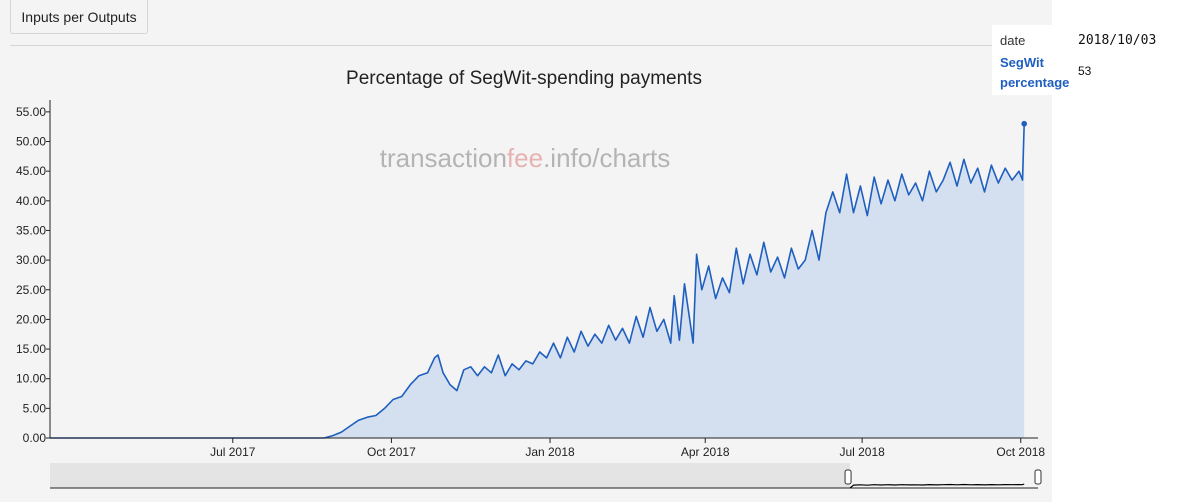  I want to click on y-tick-label: 0.00, so click(35, 438).